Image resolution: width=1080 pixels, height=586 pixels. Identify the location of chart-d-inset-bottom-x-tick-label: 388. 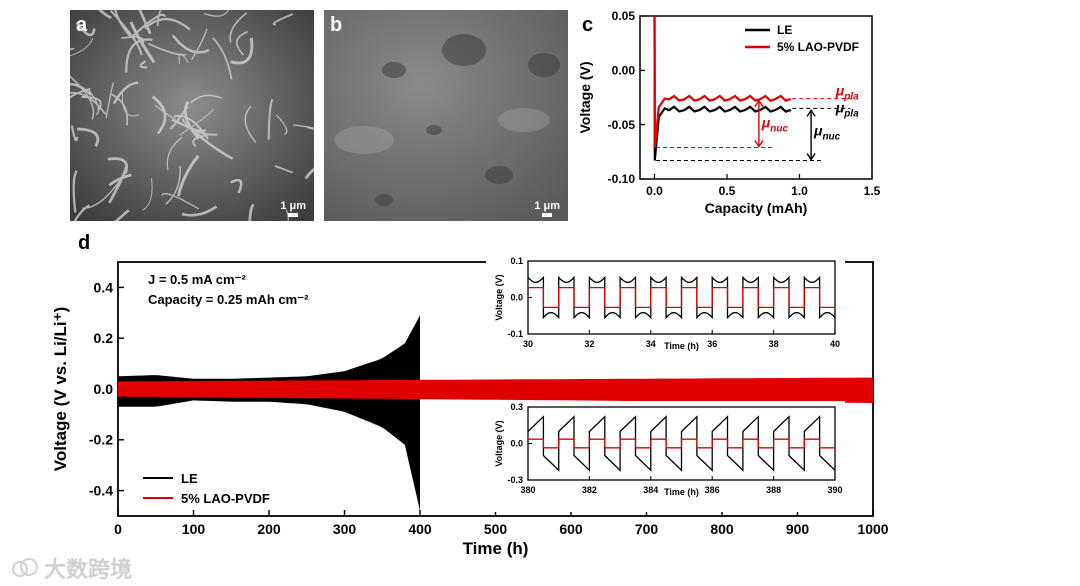
(773, 490).